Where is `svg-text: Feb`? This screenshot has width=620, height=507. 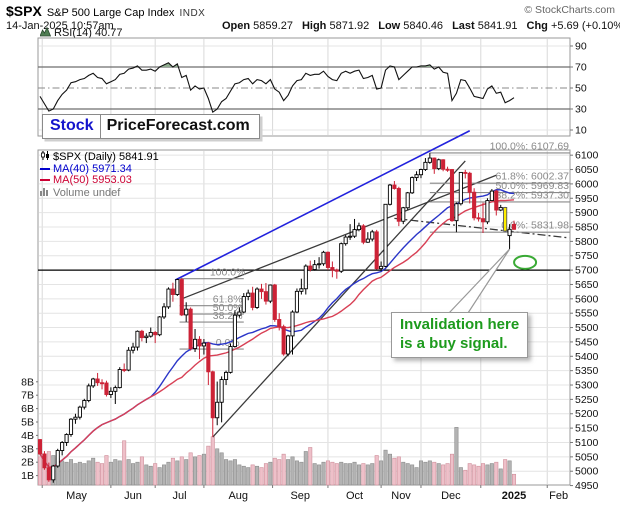 svg-text: Feb is located at coordinates (558, 496).